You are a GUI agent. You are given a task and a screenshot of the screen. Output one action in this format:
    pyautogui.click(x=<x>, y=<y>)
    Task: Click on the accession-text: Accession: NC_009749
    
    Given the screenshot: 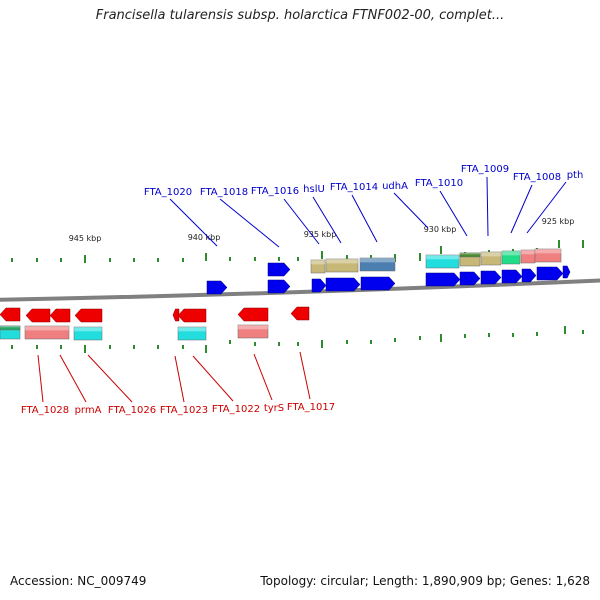 What is the action you would take?
    pyautogui.click(x=78, y=581)
    